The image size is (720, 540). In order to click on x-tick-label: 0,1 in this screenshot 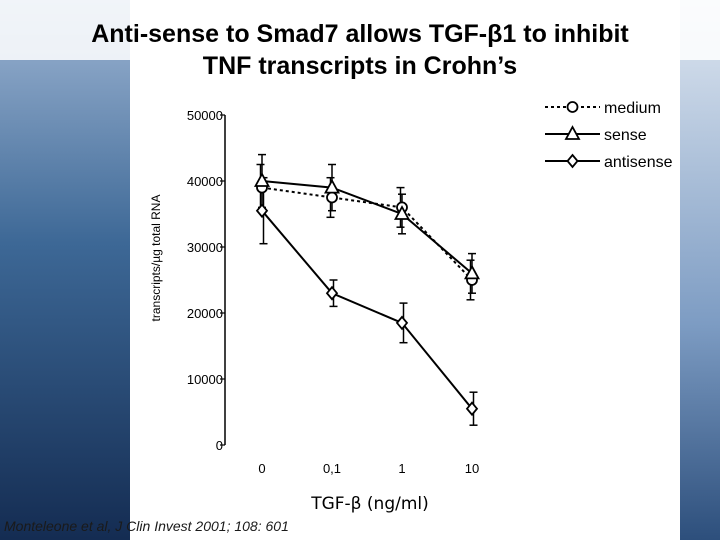, I will do `click(332, 468)`.